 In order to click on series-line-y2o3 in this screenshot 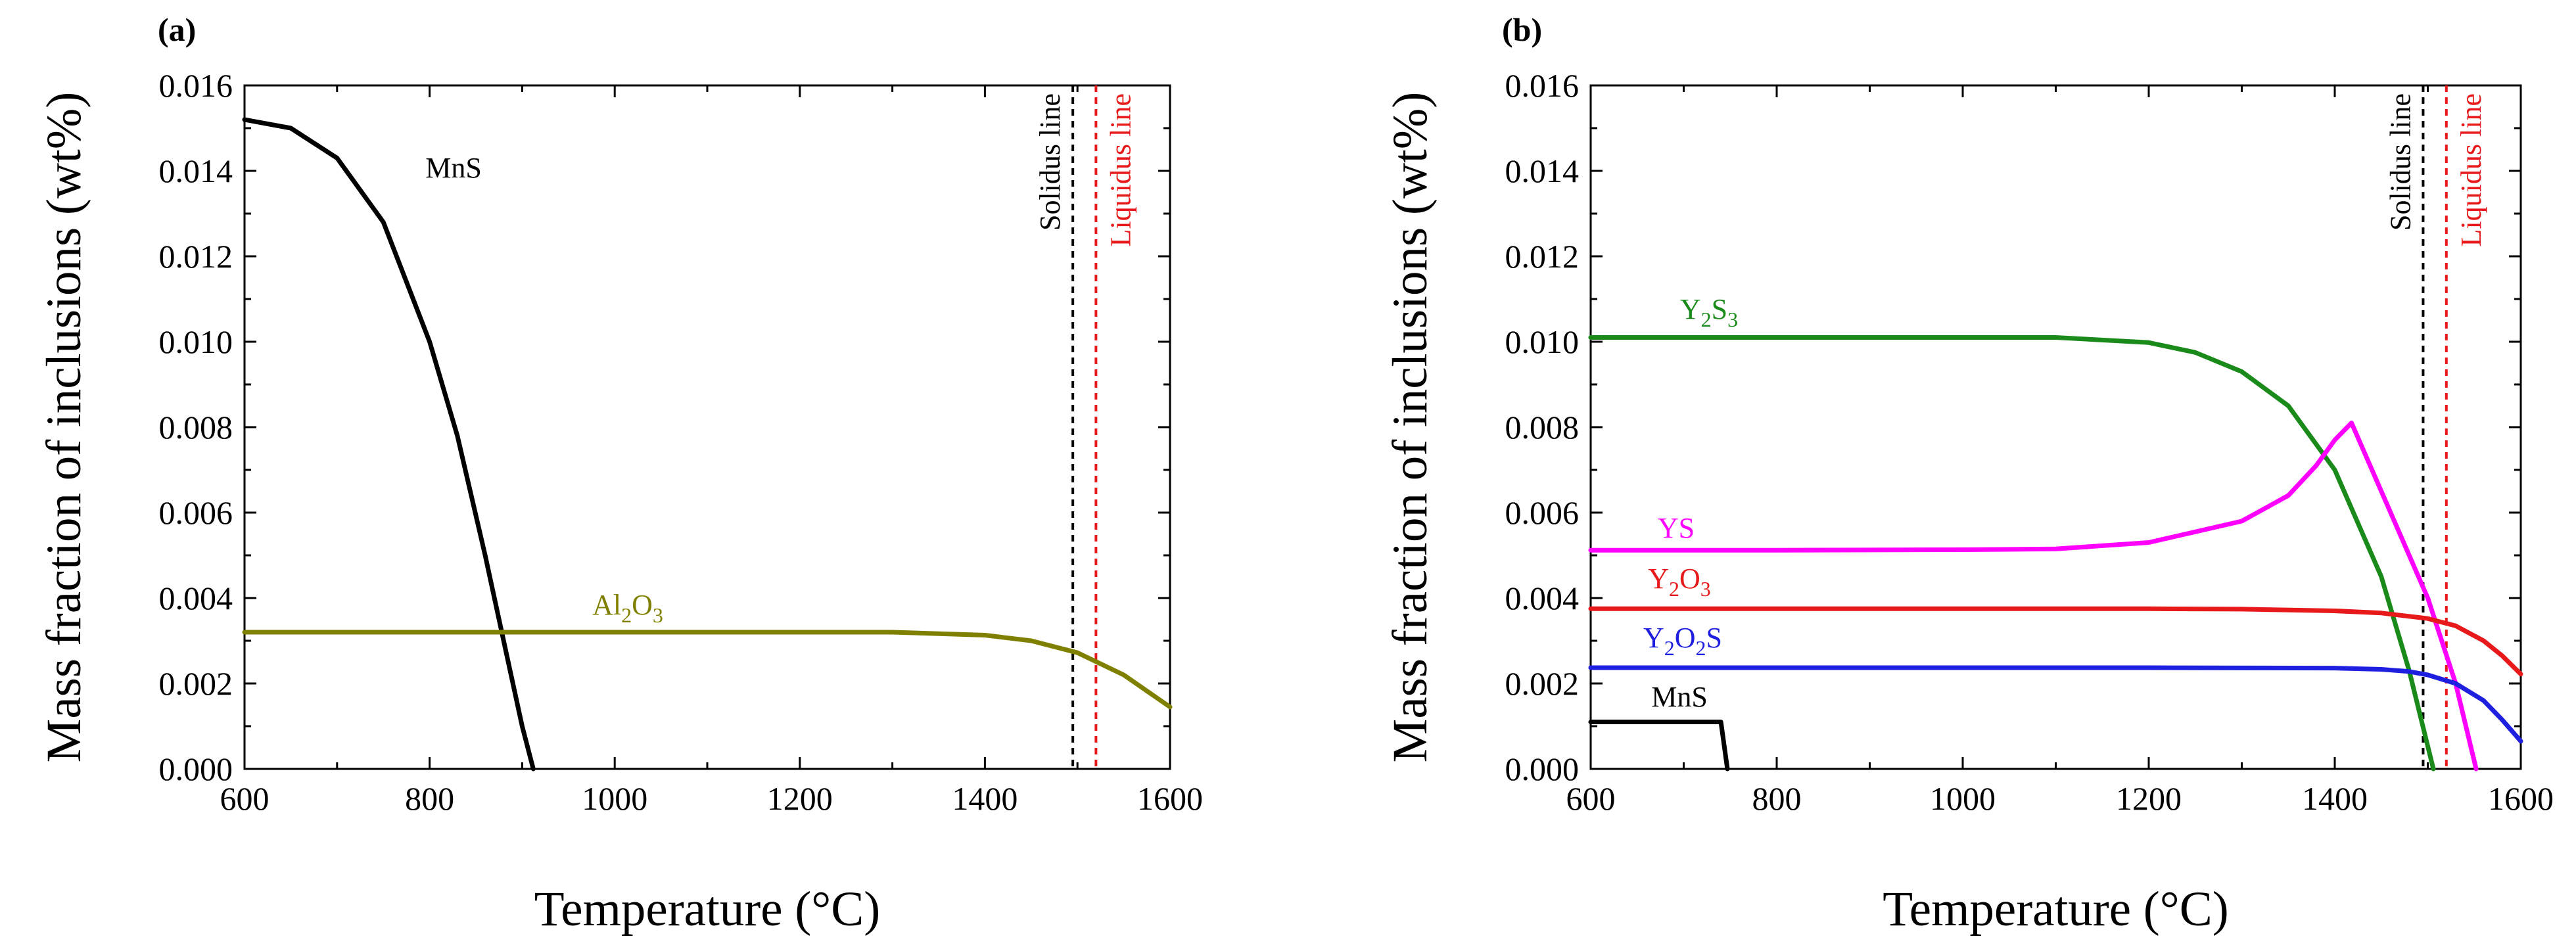, I will do `click(2055, 641)`.